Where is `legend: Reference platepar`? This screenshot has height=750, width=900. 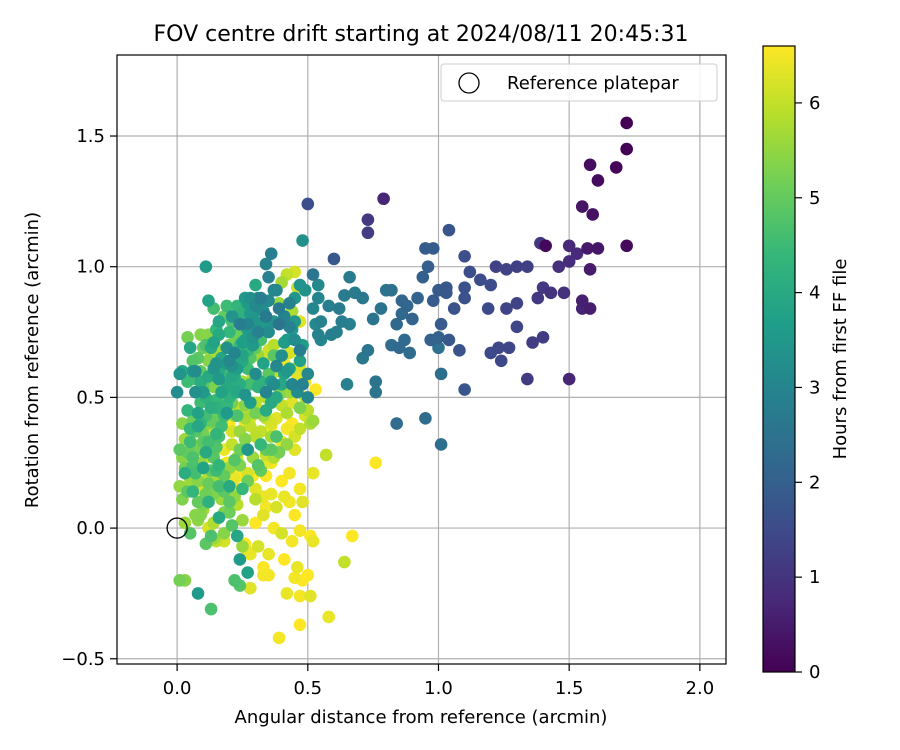 legend: Reference platepar is located at coordinates (579, 82).